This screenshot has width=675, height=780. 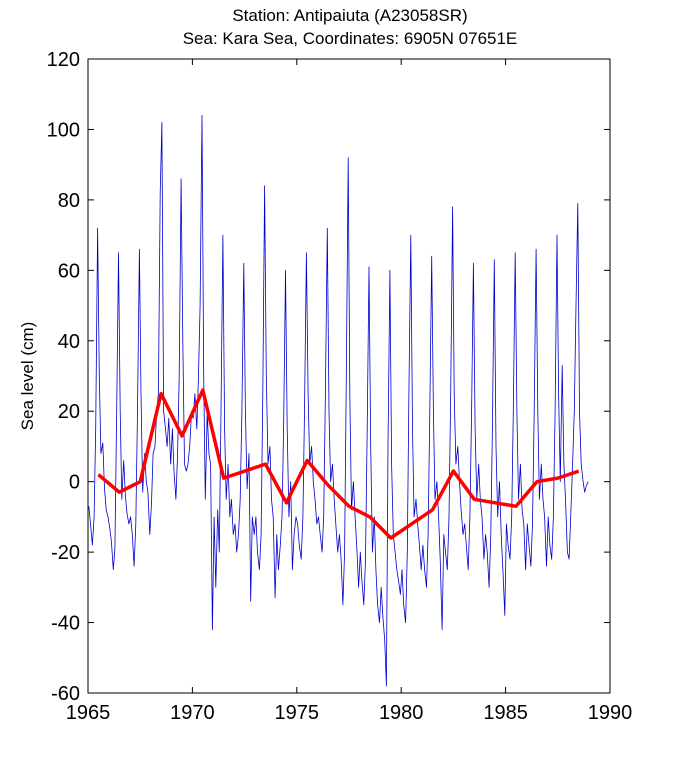 I want to click on y-tick-label: 120, so click(x=63, y=60).